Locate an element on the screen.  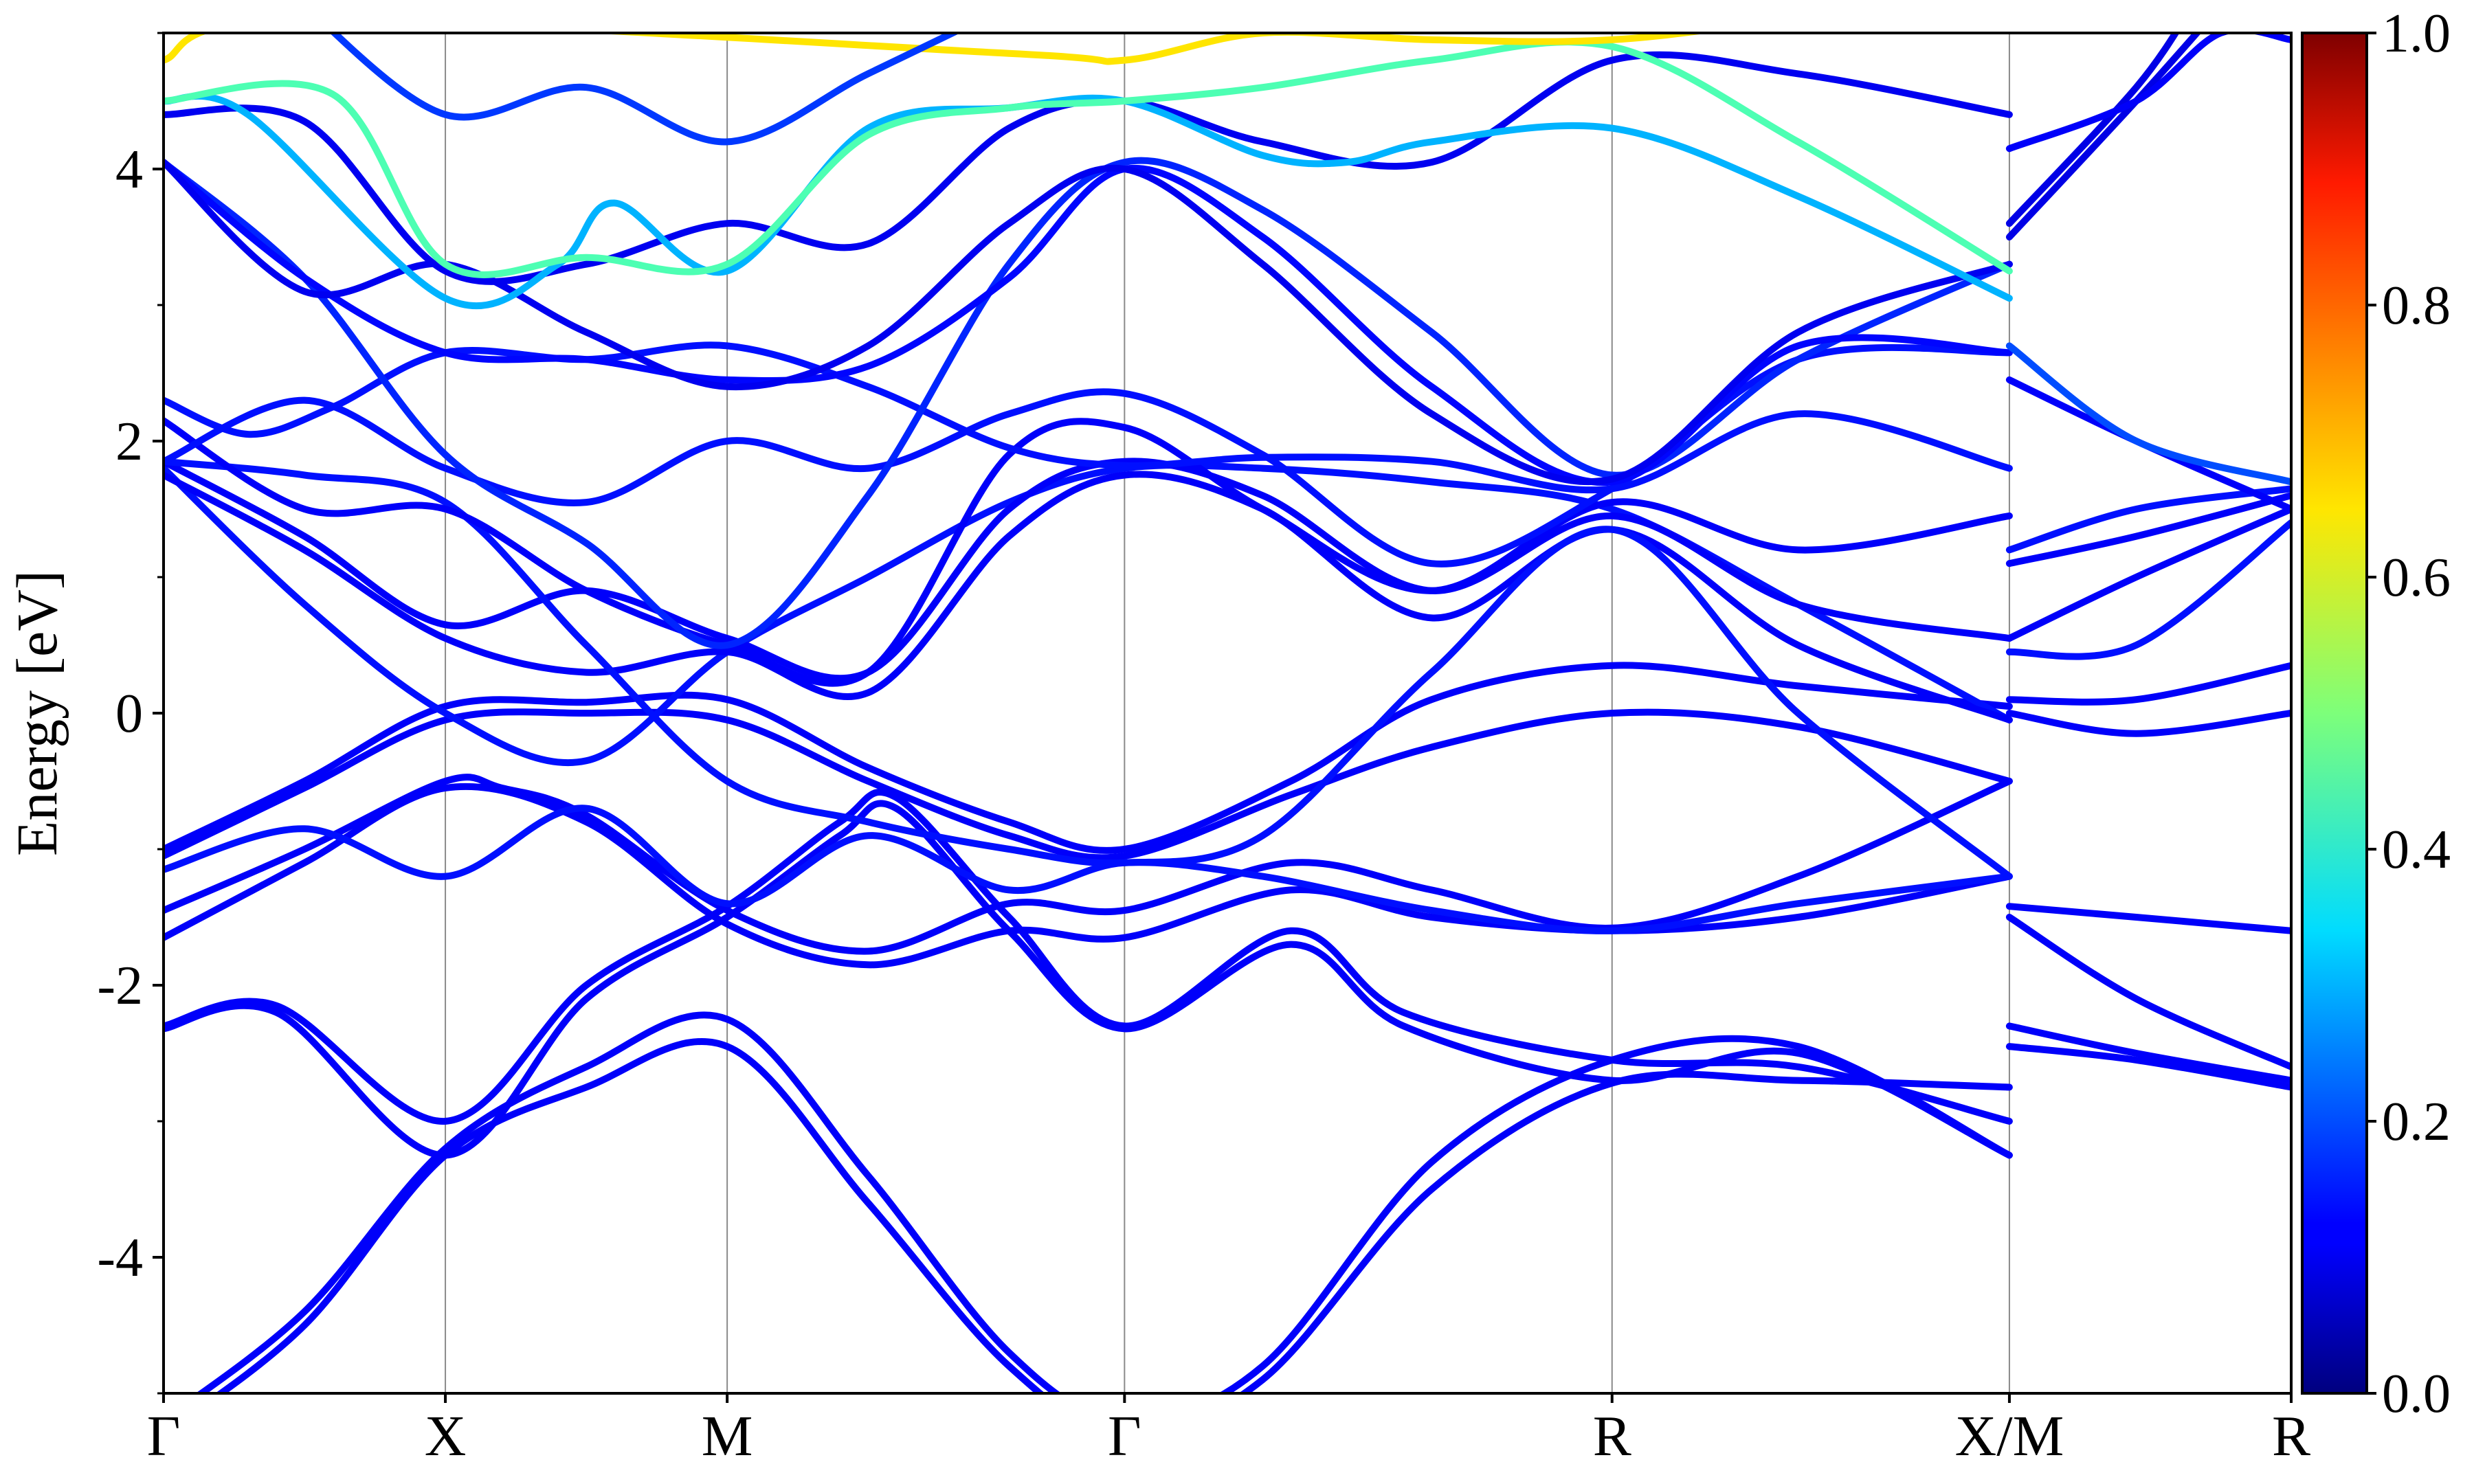
colorbar-tick-label: 0.6 is located at coordinates (2416, 578).